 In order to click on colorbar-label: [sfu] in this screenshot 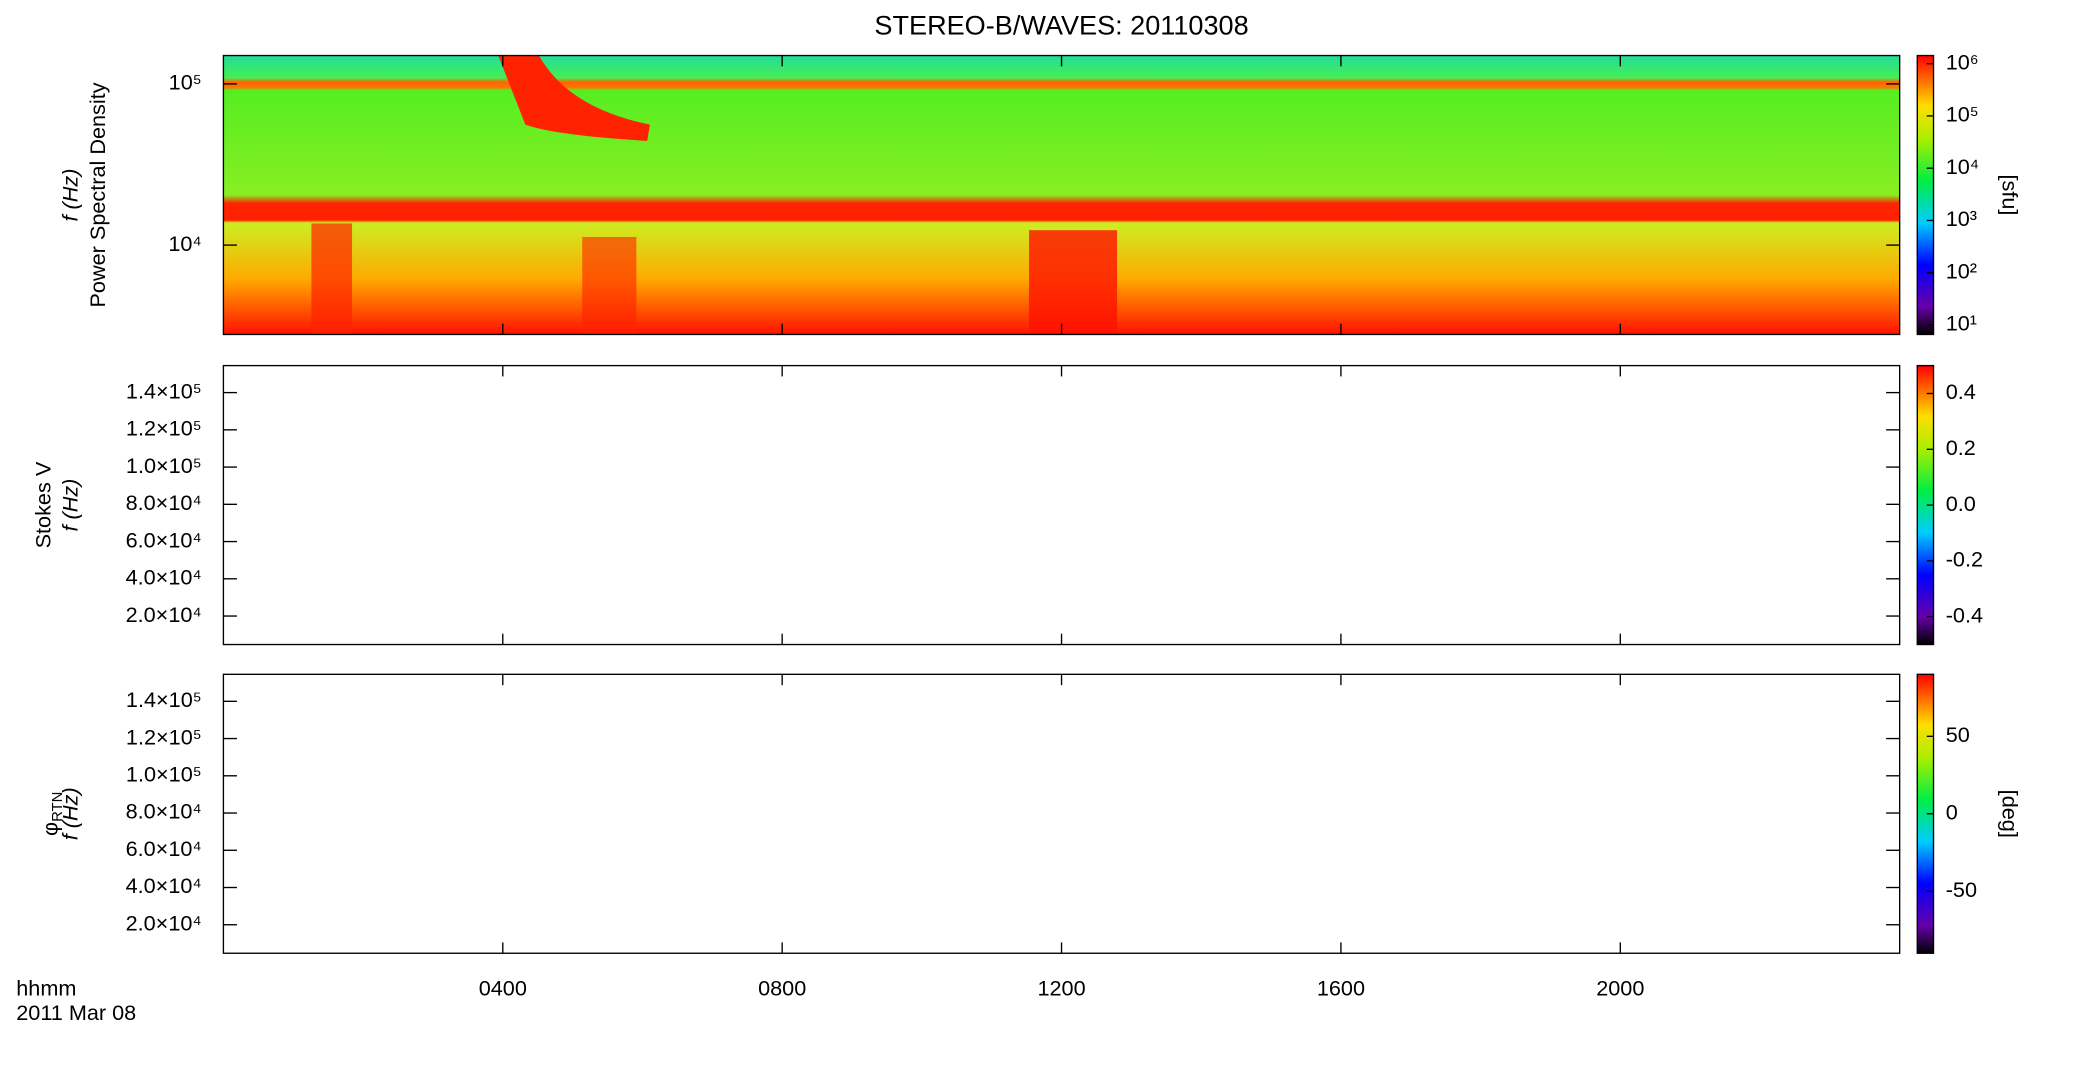, I will do `click(2009, 195)`.